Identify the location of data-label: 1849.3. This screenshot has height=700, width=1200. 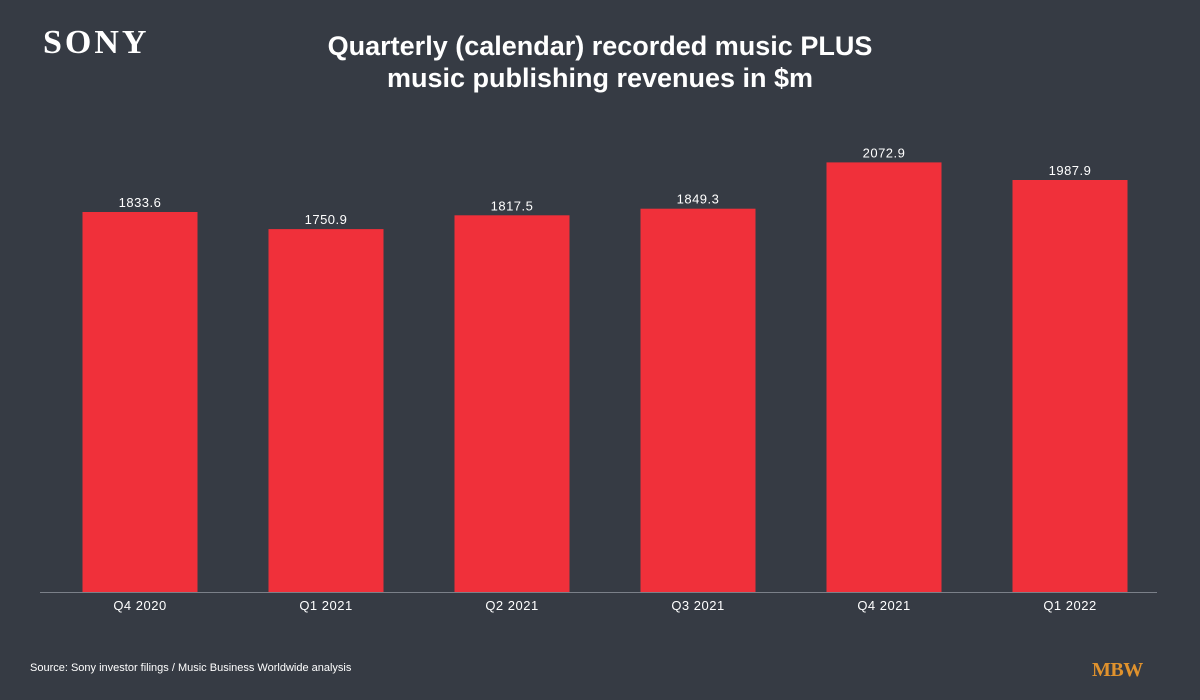
(698, 199).